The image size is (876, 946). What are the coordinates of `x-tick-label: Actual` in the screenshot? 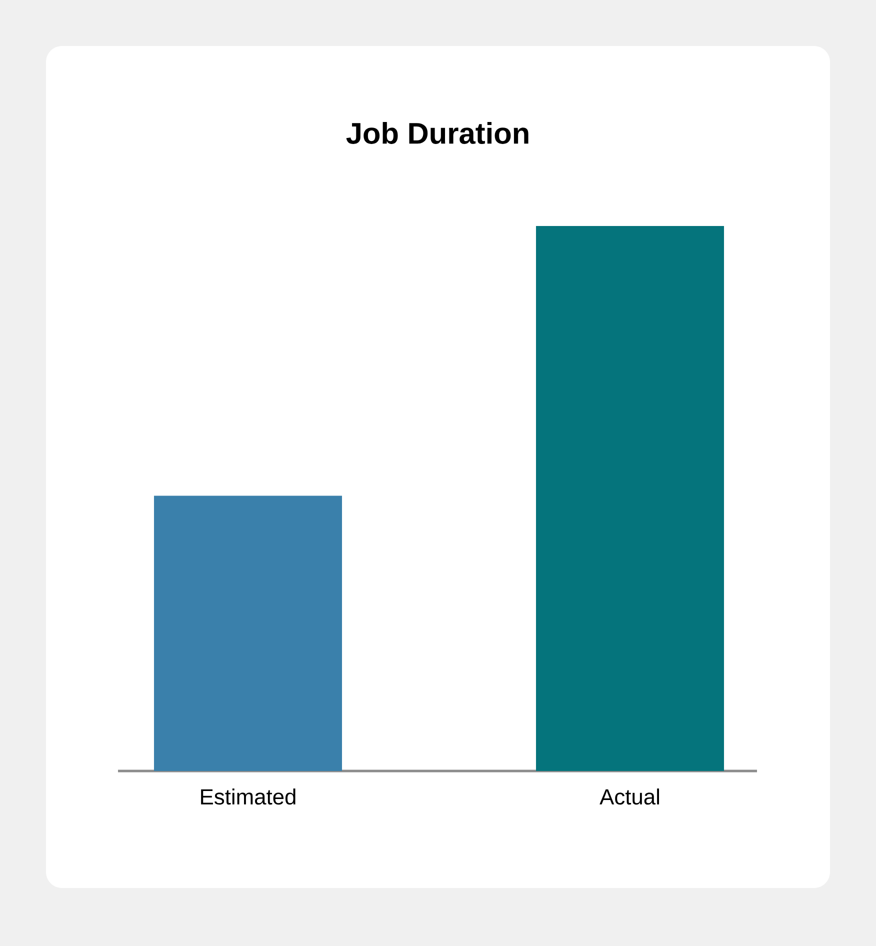 It's located at (629, 796).